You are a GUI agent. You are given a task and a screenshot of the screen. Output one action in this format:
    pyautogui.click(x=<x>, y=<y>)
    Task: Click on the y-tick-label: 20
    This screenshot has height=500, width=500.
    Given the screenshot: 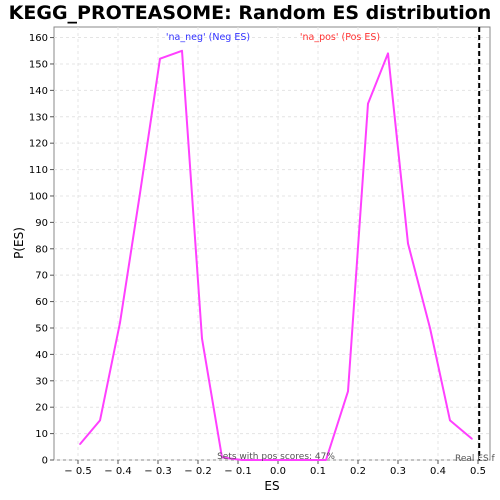 What is the action you would take?
    pyautogui.click(x=41, y=408)
    